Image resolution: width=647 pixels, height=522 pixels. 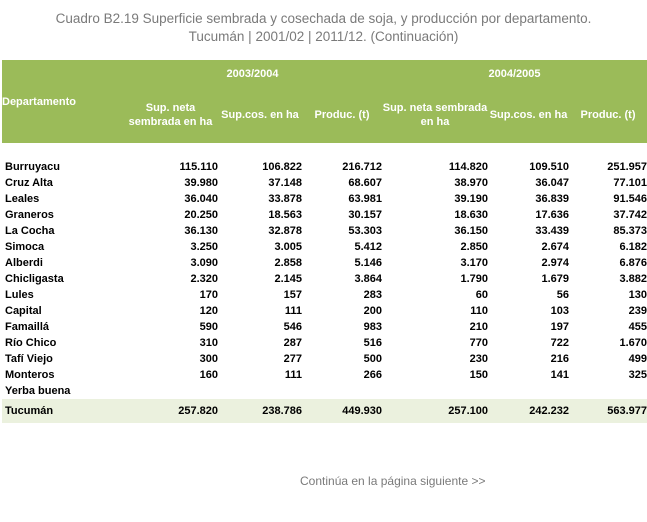 What do you see at coordinates (24, 263) in the screenshot?
I see `department-name: Alberdi` at bounding box center [24, 263].